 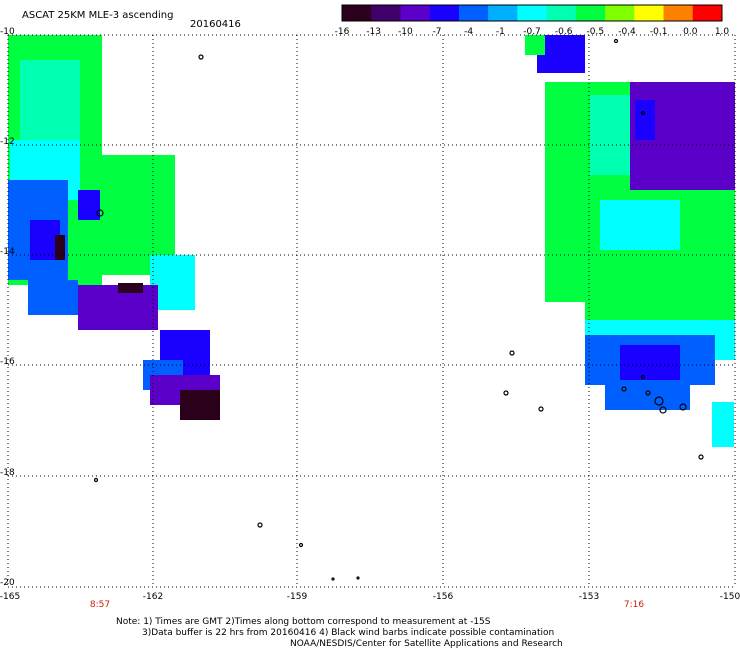 What do you see at coordinates (297, 597) in the screenshot?
I see `lon-label: -159` at bounding box center [297, 597].